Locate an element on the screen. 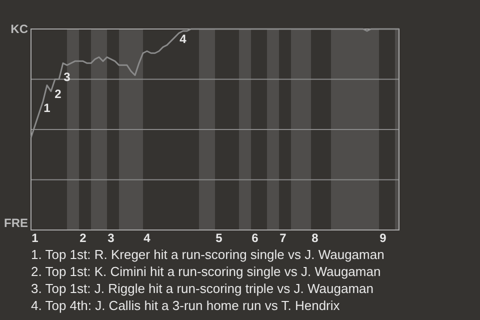 This screenshot has width=480, height=320. x-tick-label: 5 is located at coordinates (219, 238).